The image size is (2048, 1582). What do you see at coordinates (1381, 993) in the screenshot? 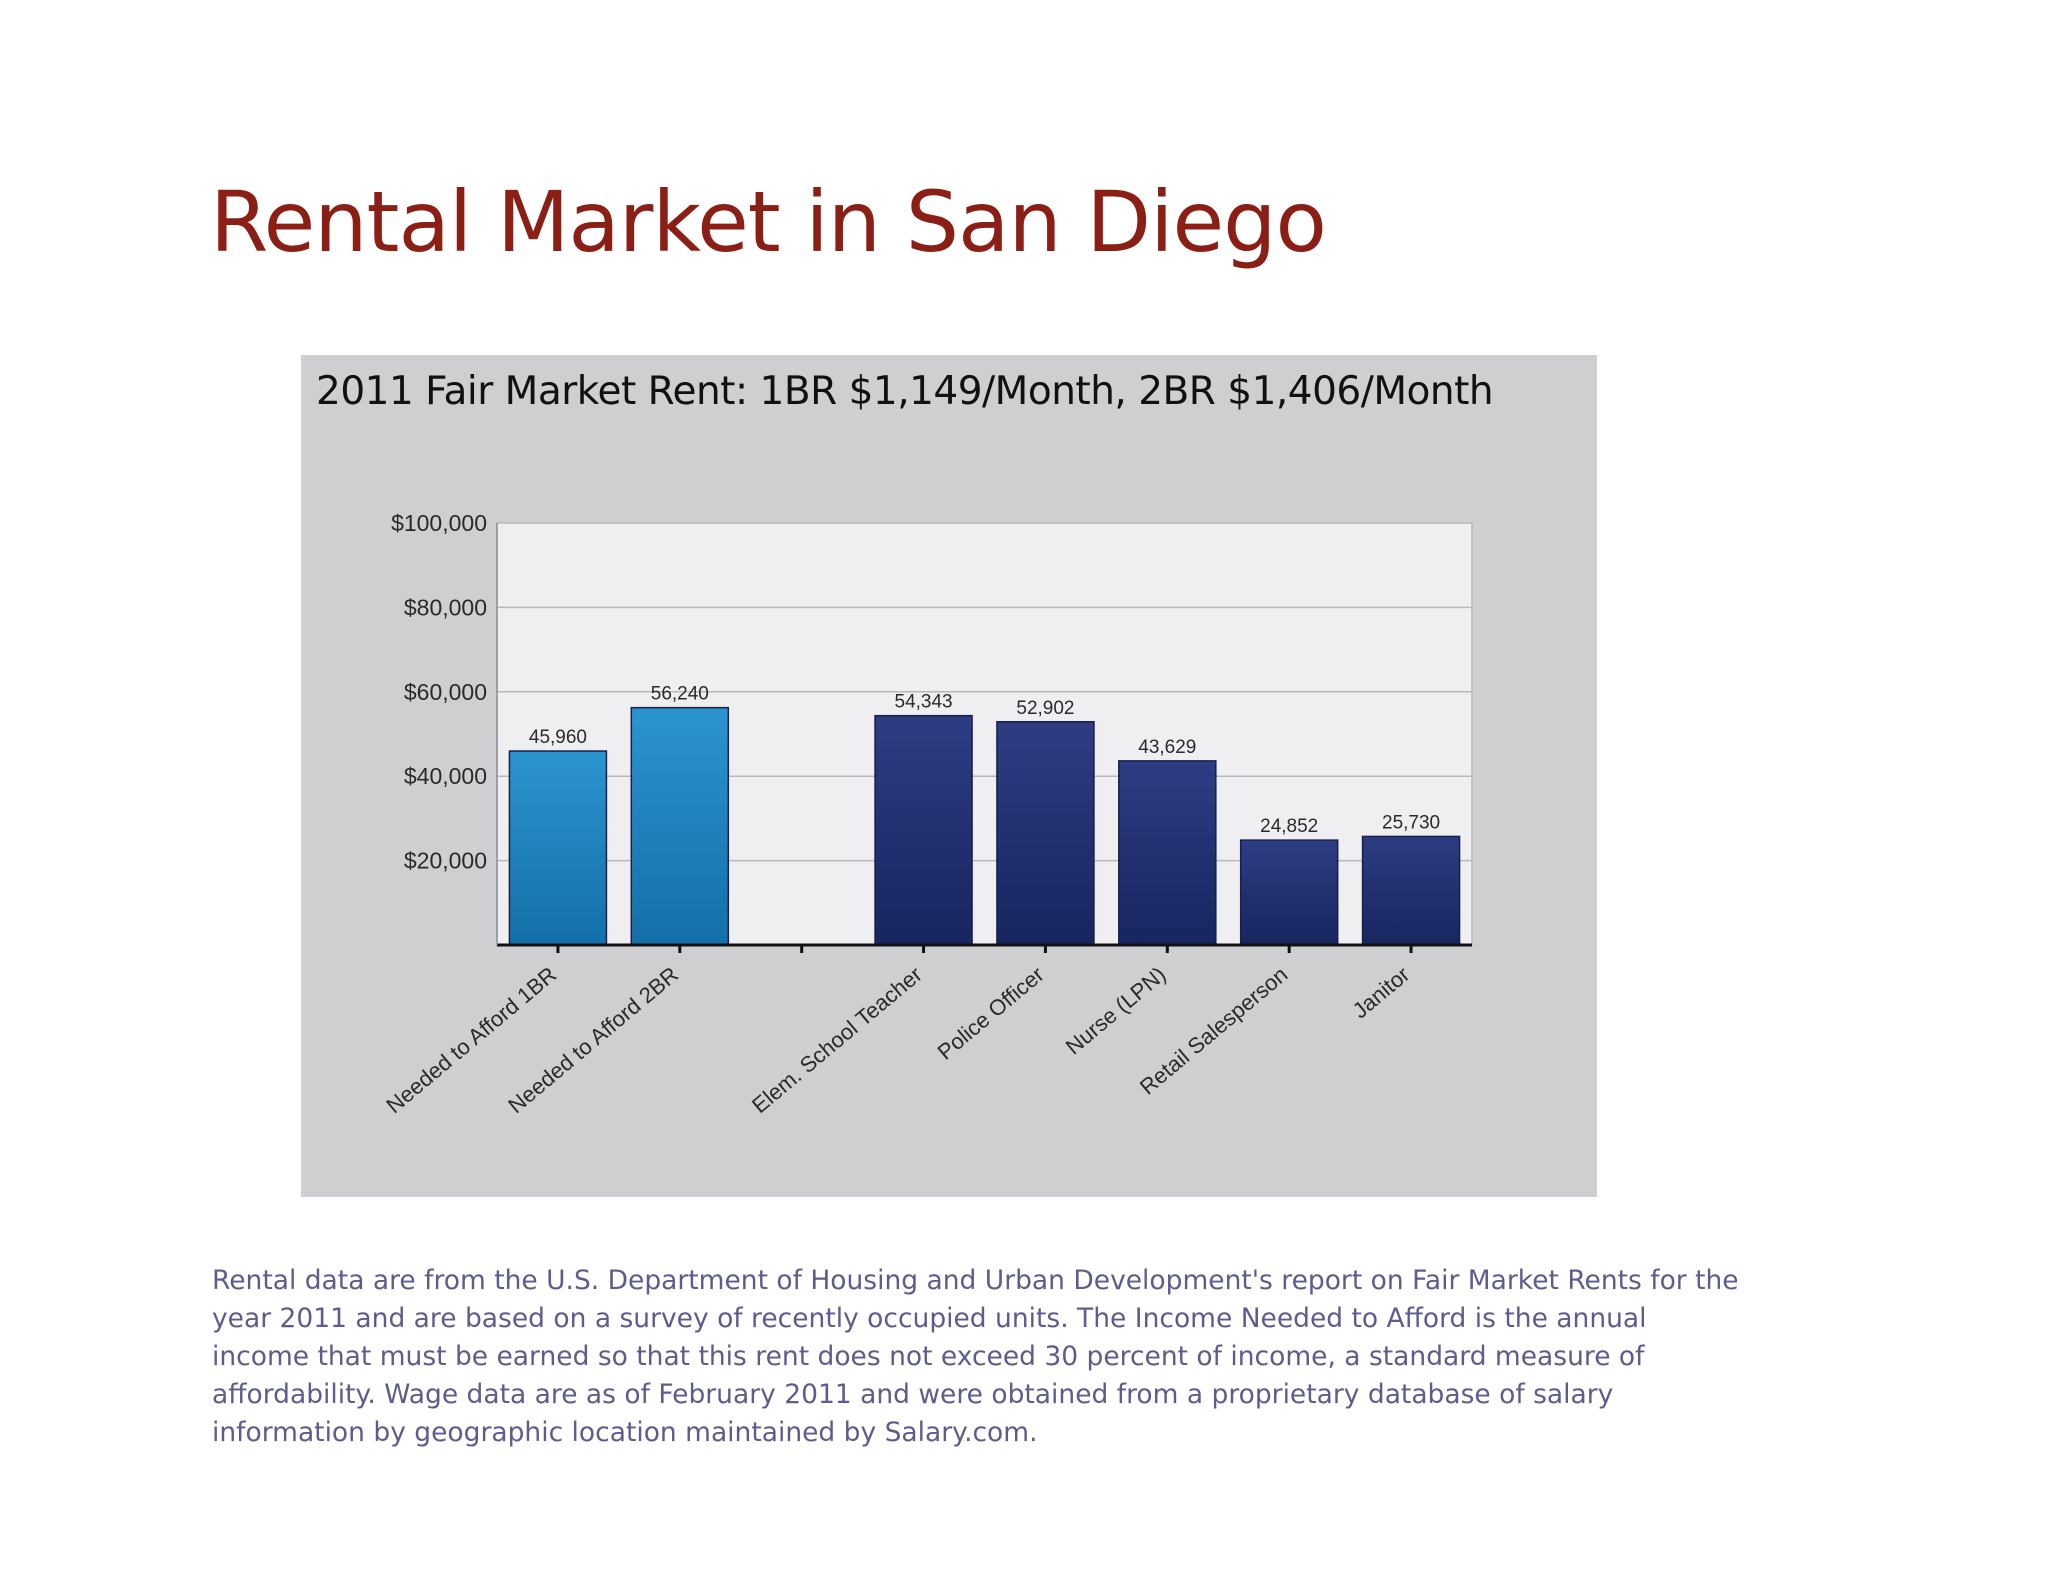
I see `x-tick-label: Janitor` at bounding box center [1381, 993].